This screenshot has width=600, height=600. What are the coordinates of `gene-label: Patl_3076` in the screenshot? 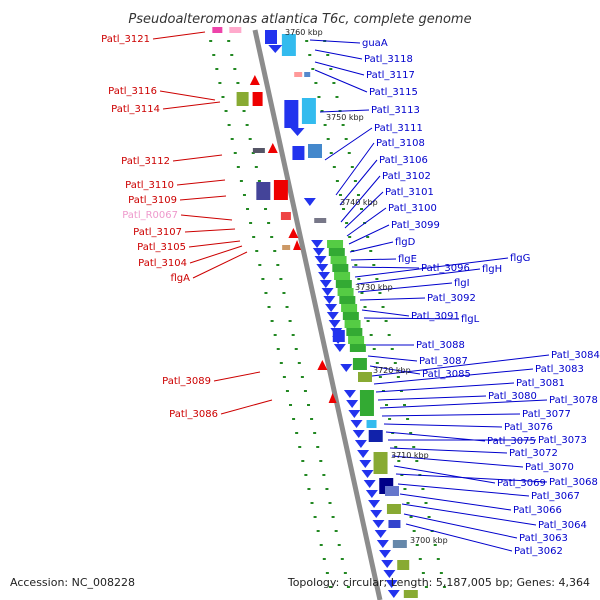 It's located at (528, 427).